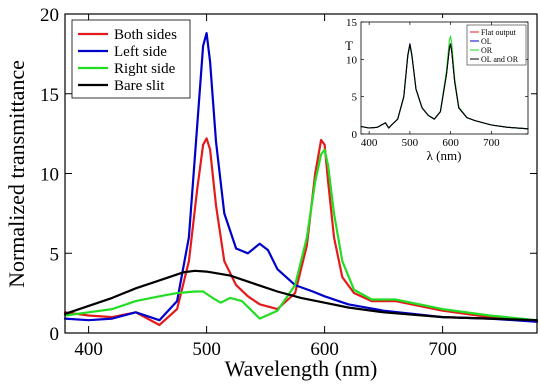  Describe the element at coordinates (450, 143) in the screenshot. I see `inset-x-tick-label: 600` at that location.